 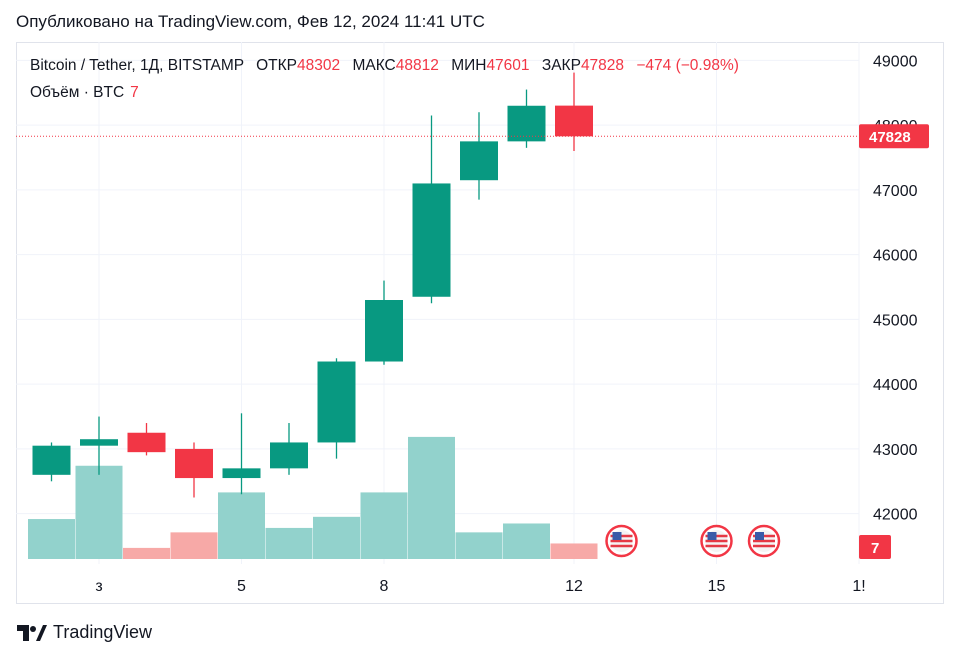 What do you see at coordinates (895, 191) in the screenshot?
I see `y-tick-label: 47000` at bounding box center [895, 191].